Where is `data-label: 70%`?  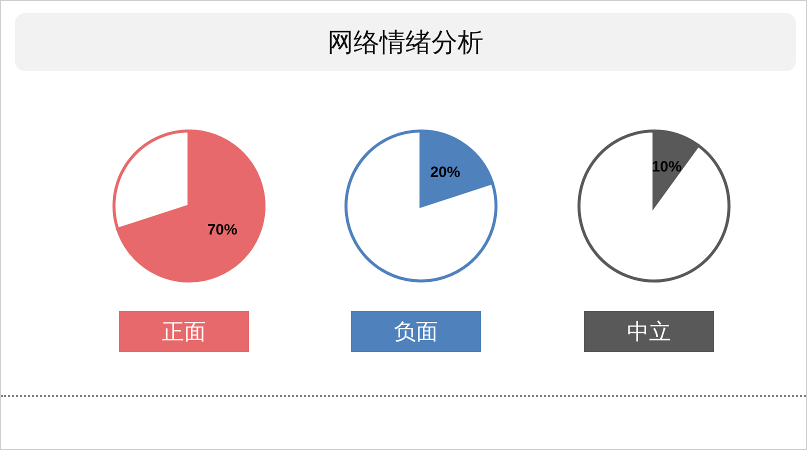 data-label: 70% is located at coordinates (222, 230).